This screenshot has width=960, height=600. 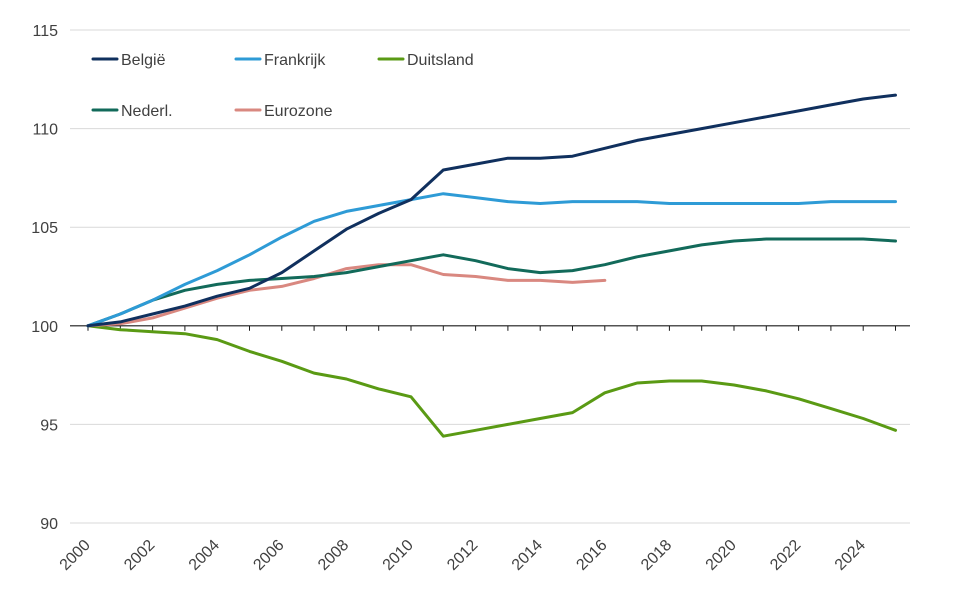 I want to click on legend: België Frankrijk Duitsland Nederl. Eurozone, so click(x=282, y=86).